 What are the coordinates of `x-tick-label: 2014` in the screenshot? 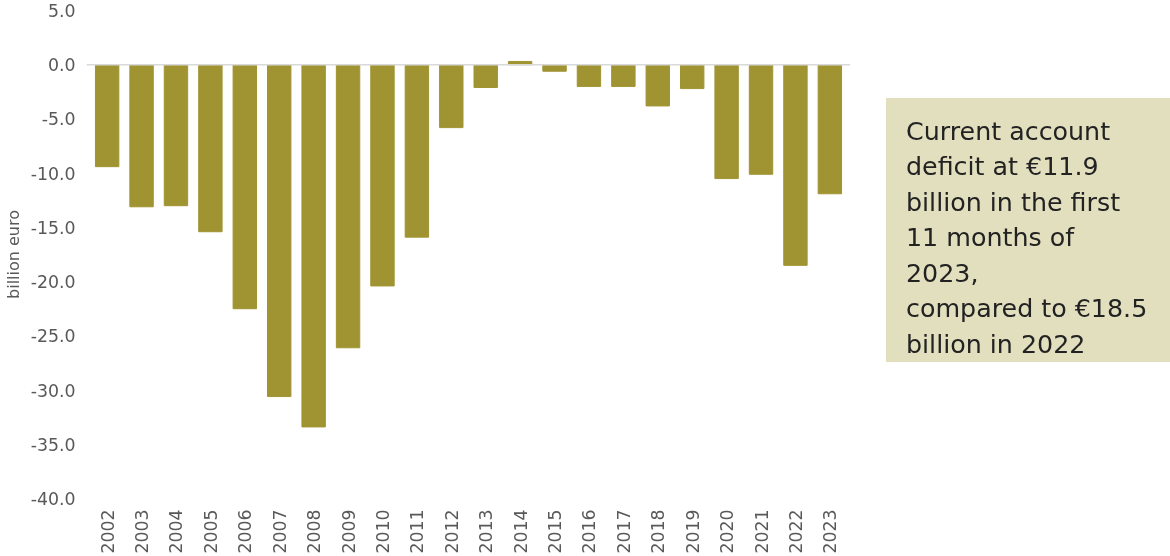 It's located at (520, 531).